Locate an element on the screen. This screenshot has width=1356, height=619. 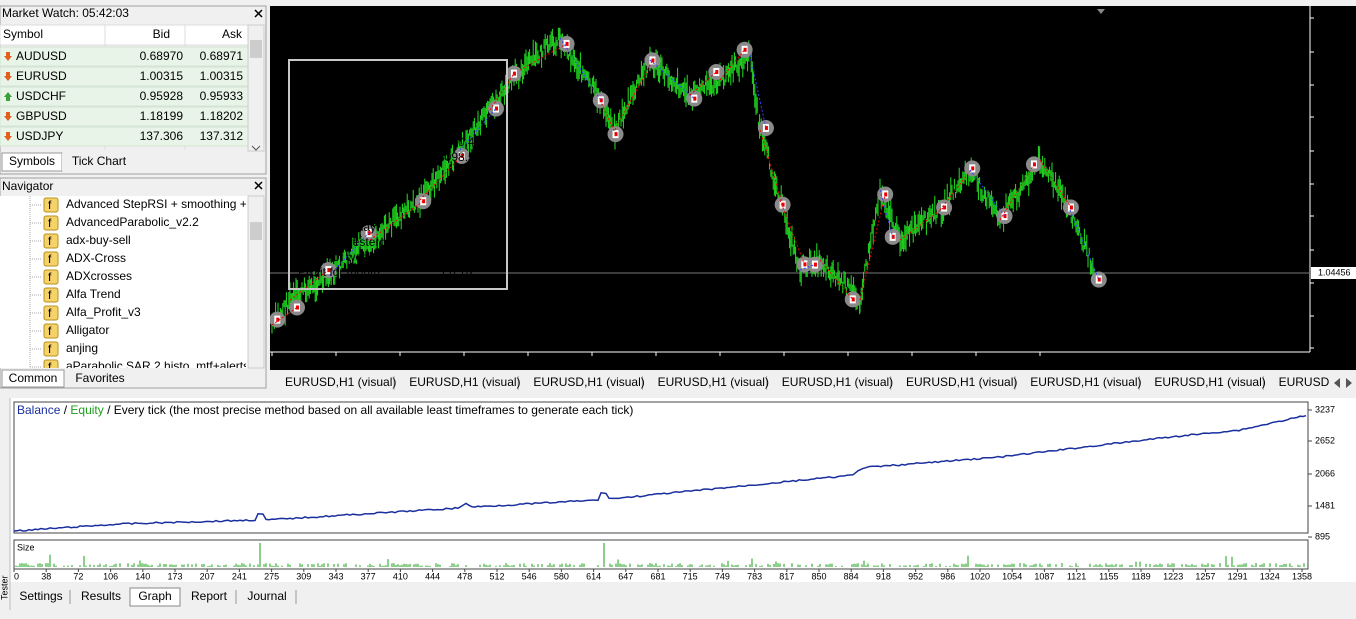
column-header: Bid is located at coordinates (161, 34).